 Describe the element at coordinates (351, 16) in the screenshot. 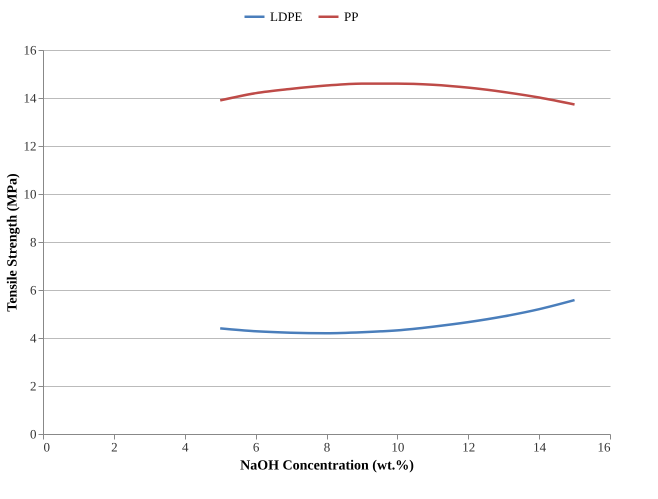

I see `legend-label: PP` at that location.